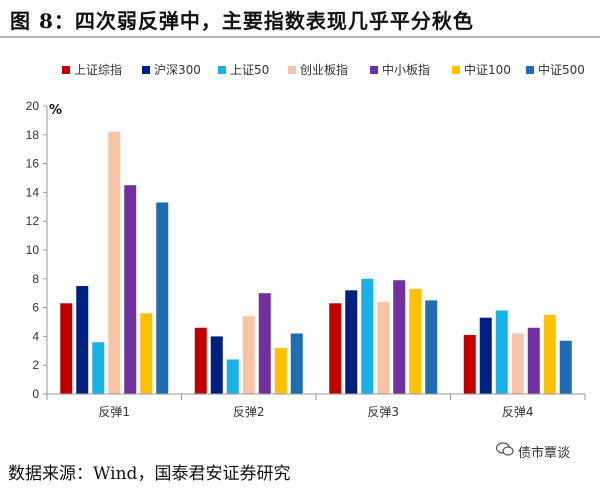  Describe the element at coordinates (35, 308) in the screenshot. I see `y-tick-label: 6` at that location.